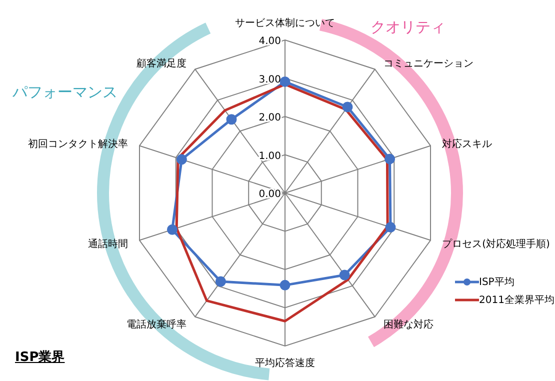 This screenshot has height=381, width=555. Describe the element at coordinates (161, 64) in the screenshot. I see `spoke-label: 顧客満足度` at that location.